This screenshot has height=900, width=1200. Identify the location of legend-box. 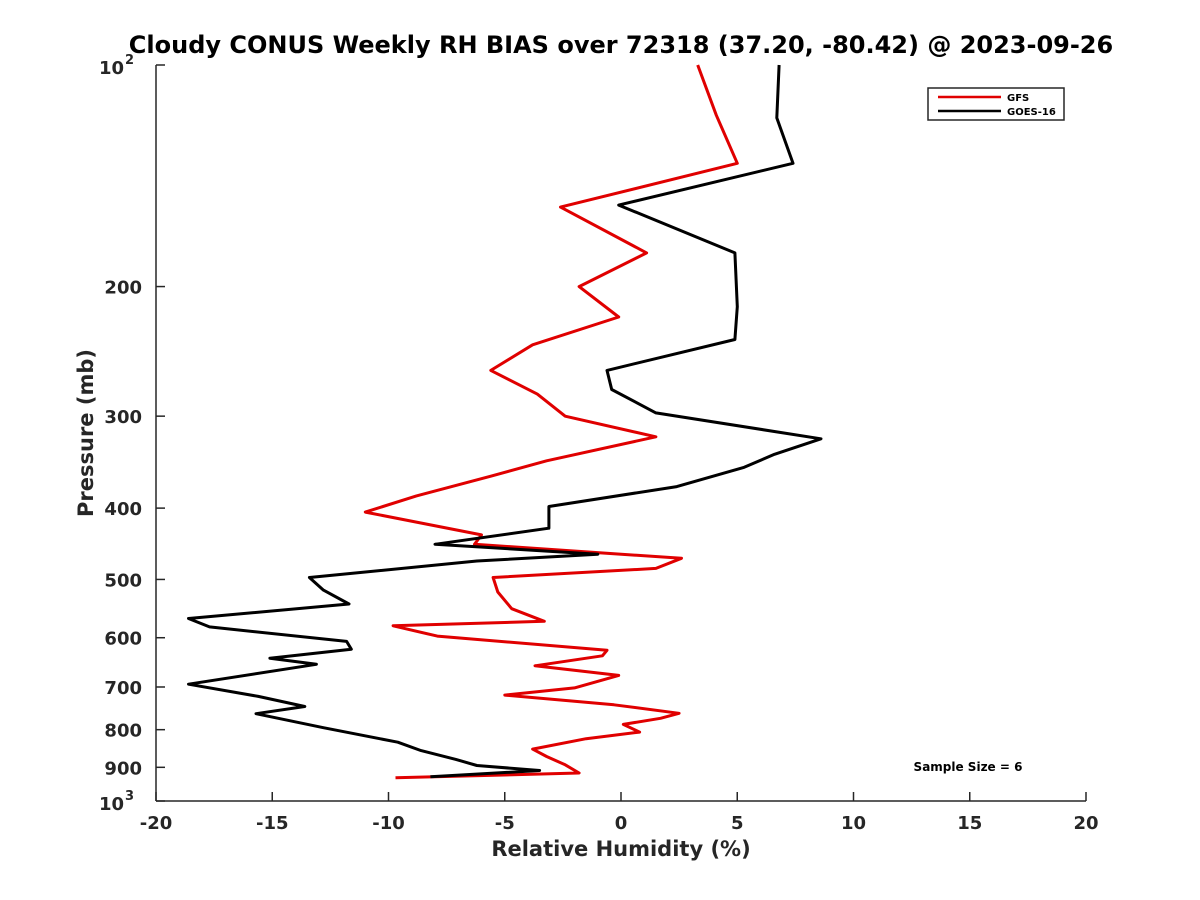
(996, 104).